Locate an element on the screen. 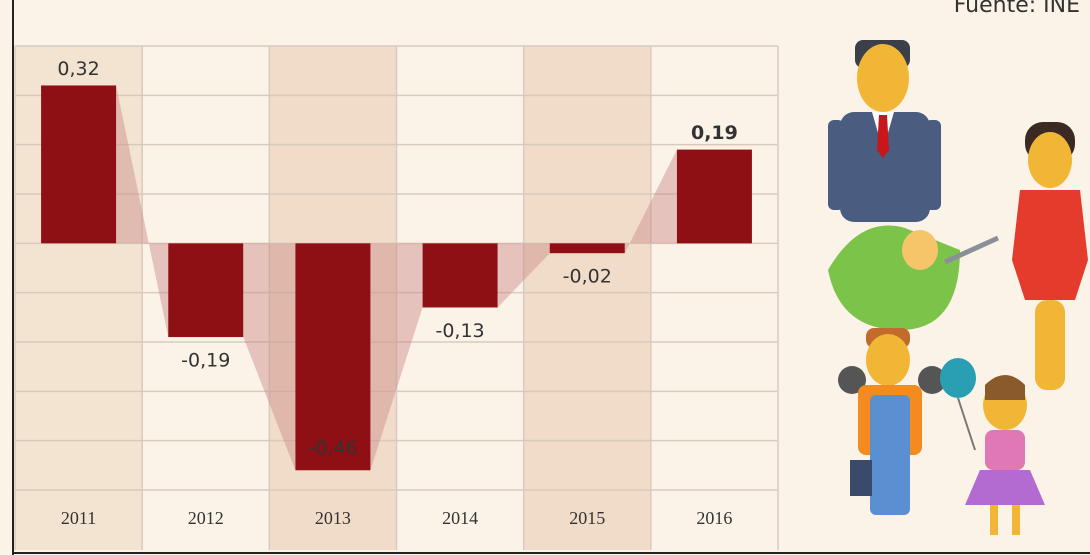 The image size is (1090, 555). x-tick-label: 2013 is located at coordinates (333, 518).